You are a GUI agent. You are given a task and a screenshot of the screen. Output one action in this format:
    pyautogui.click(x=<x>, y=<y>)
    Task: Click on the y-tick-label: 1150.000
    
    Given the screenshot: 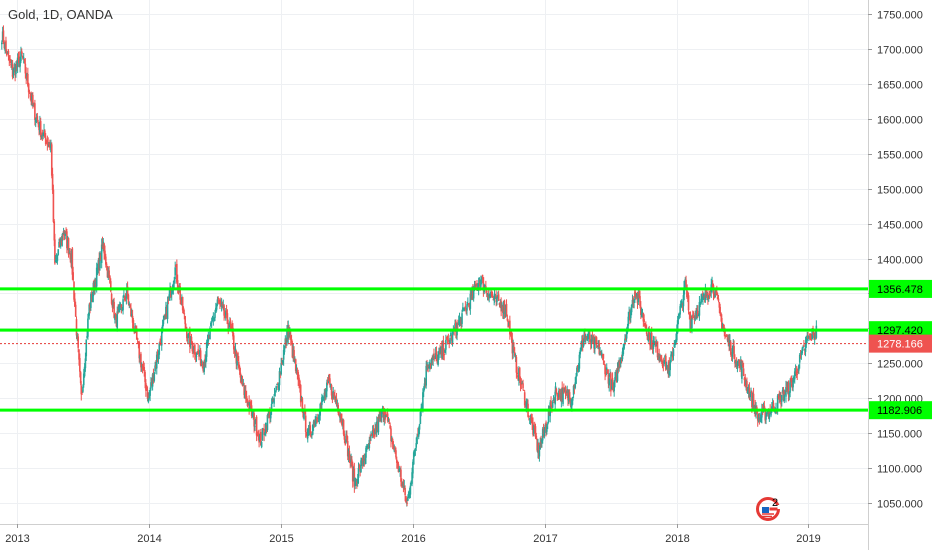 What is the action you would take?
    pyautogui.click(x=899, y=435)
    